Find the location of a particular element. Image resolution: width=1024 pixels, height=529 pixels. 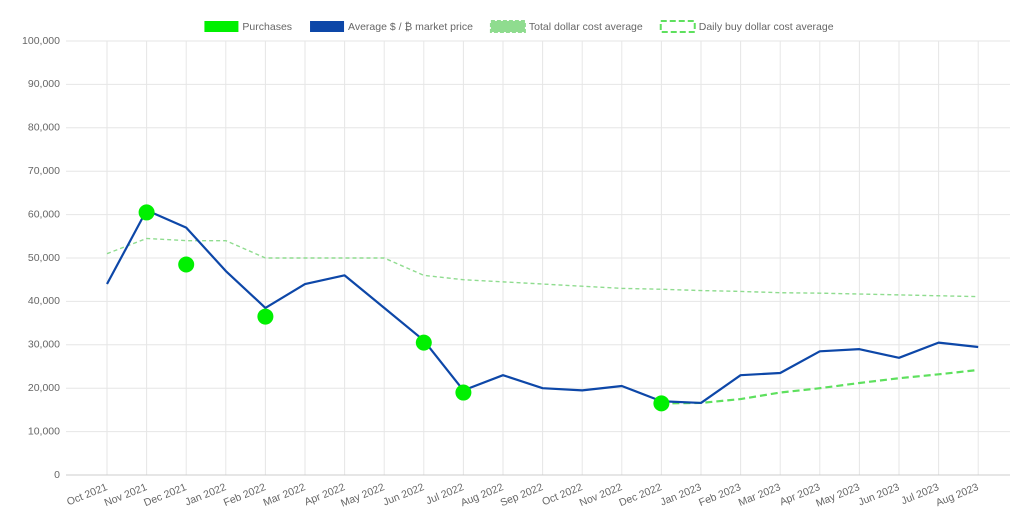

x-tick-label: Sep 2022 is located at coordinates (522, 495).